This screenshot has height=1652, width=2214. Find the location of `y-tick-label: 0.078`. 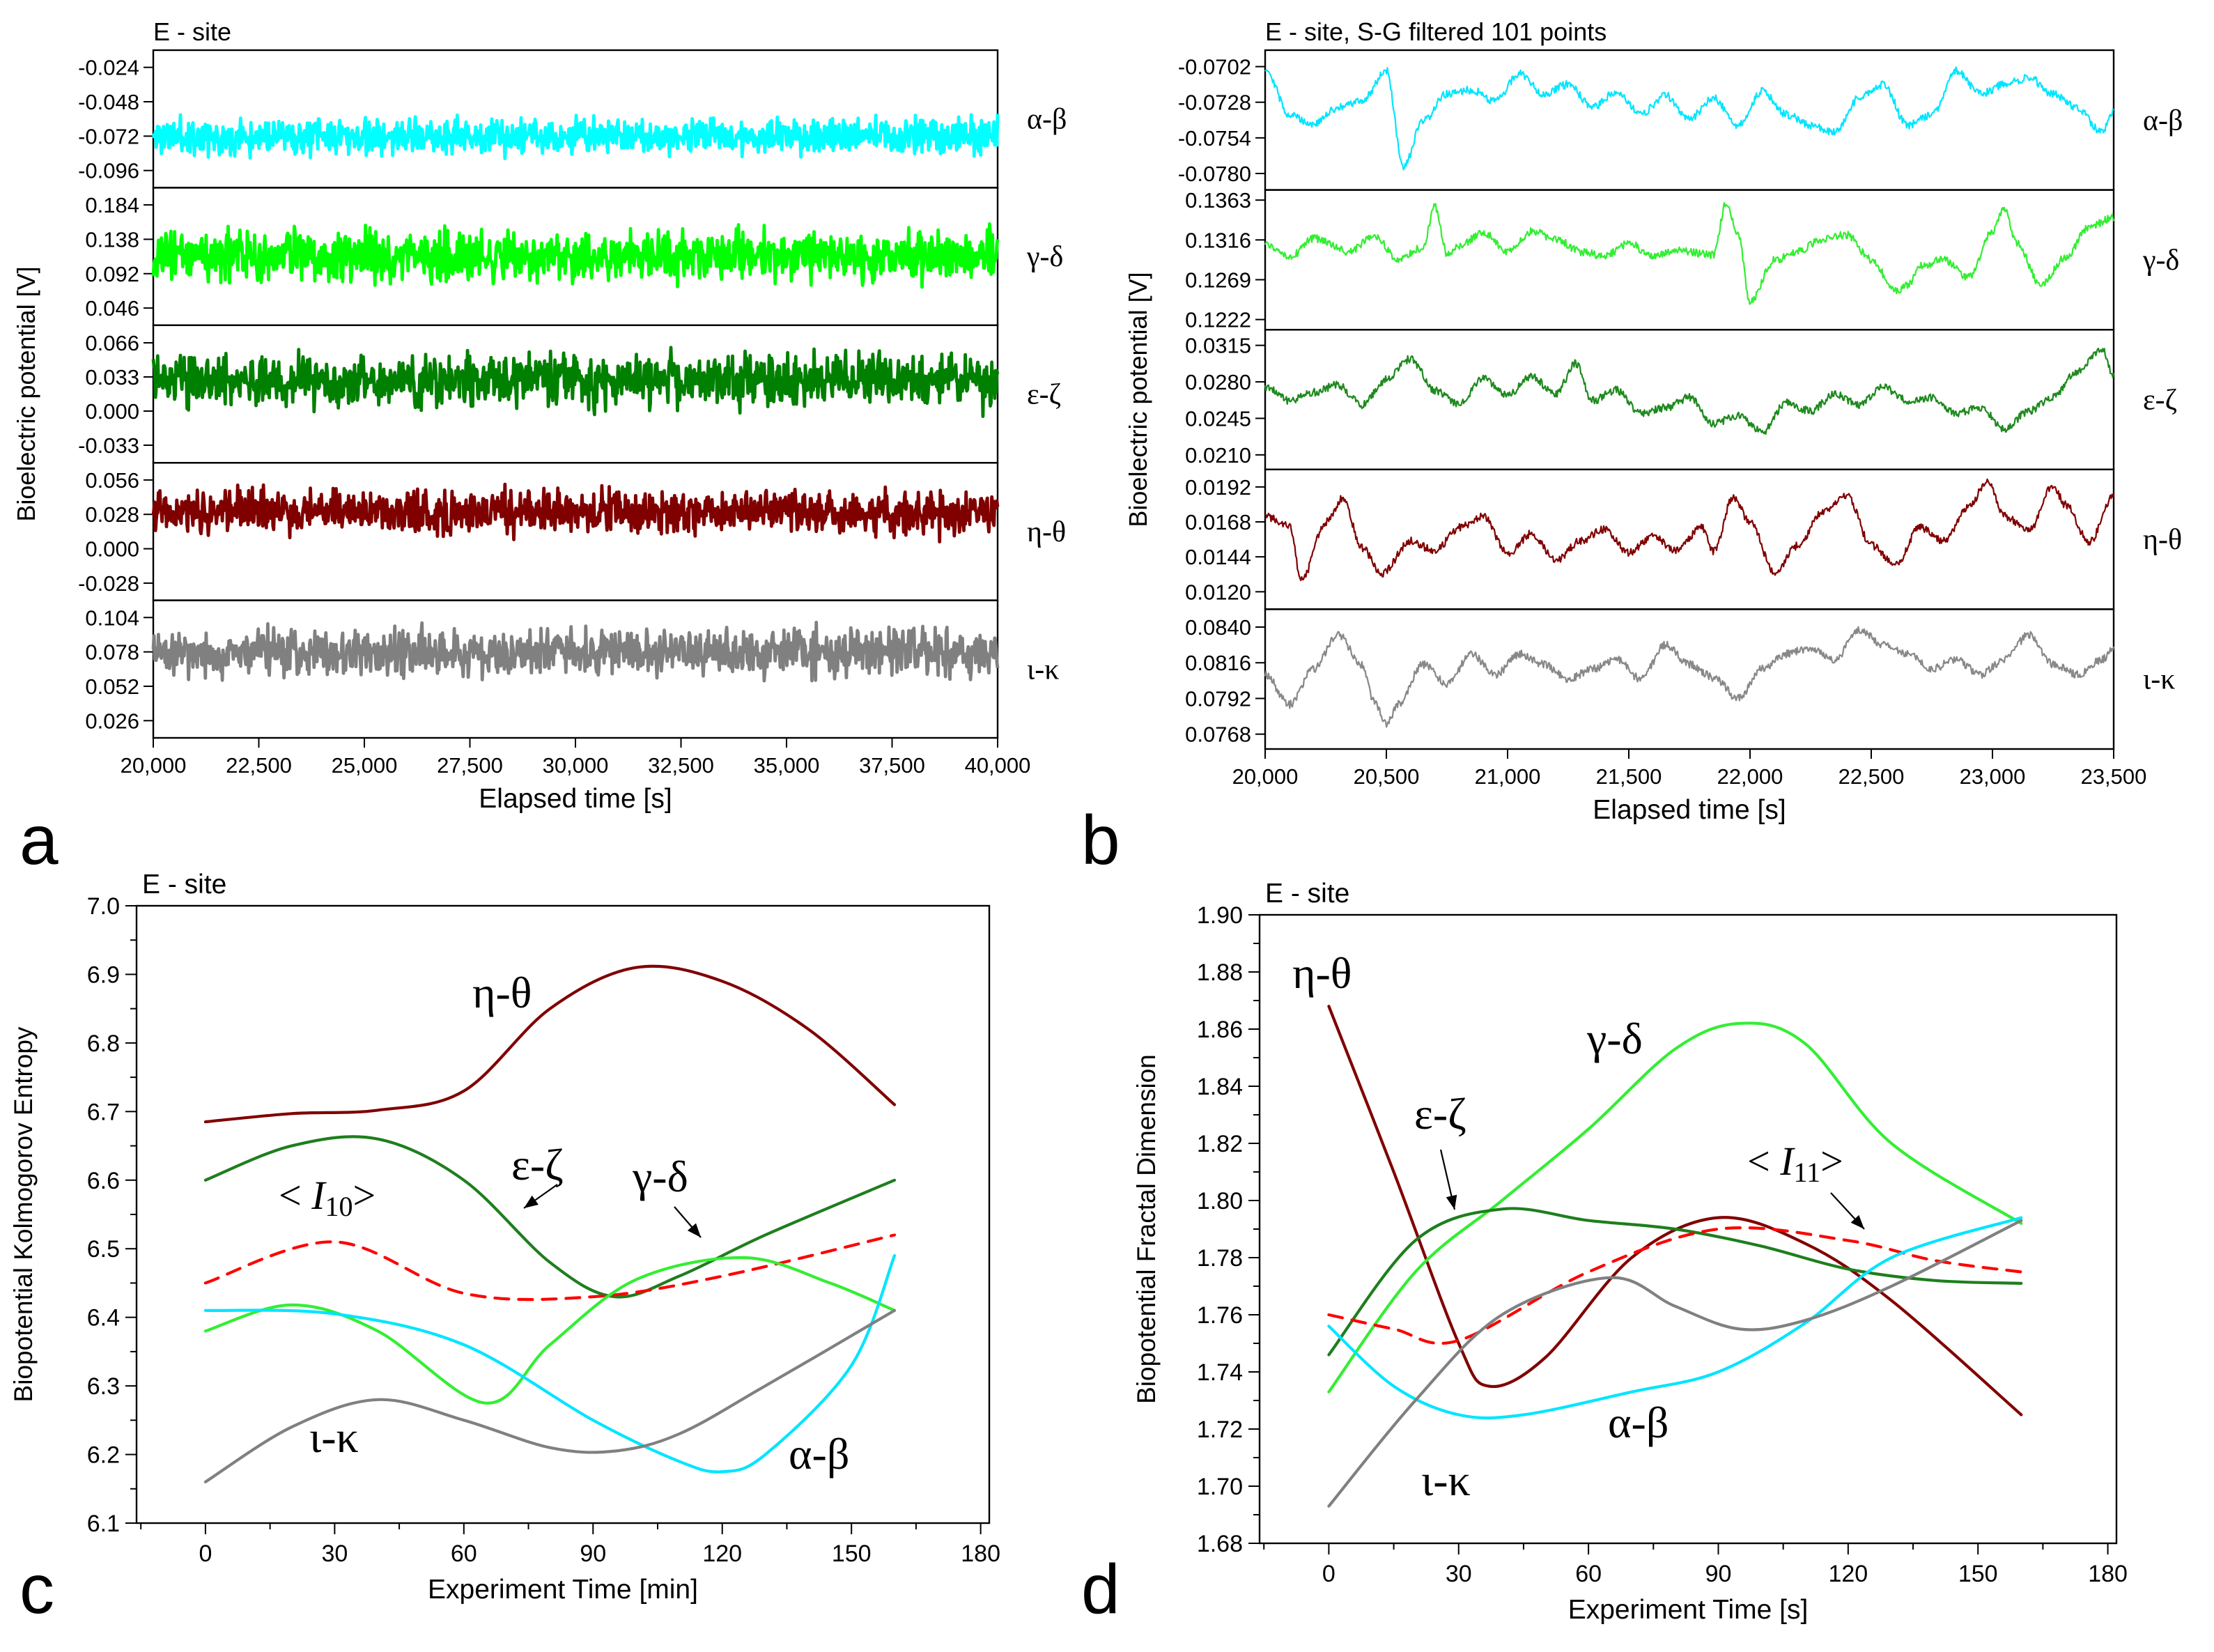

y-tick-label: 0.078 is located at coordinates (112, 652).